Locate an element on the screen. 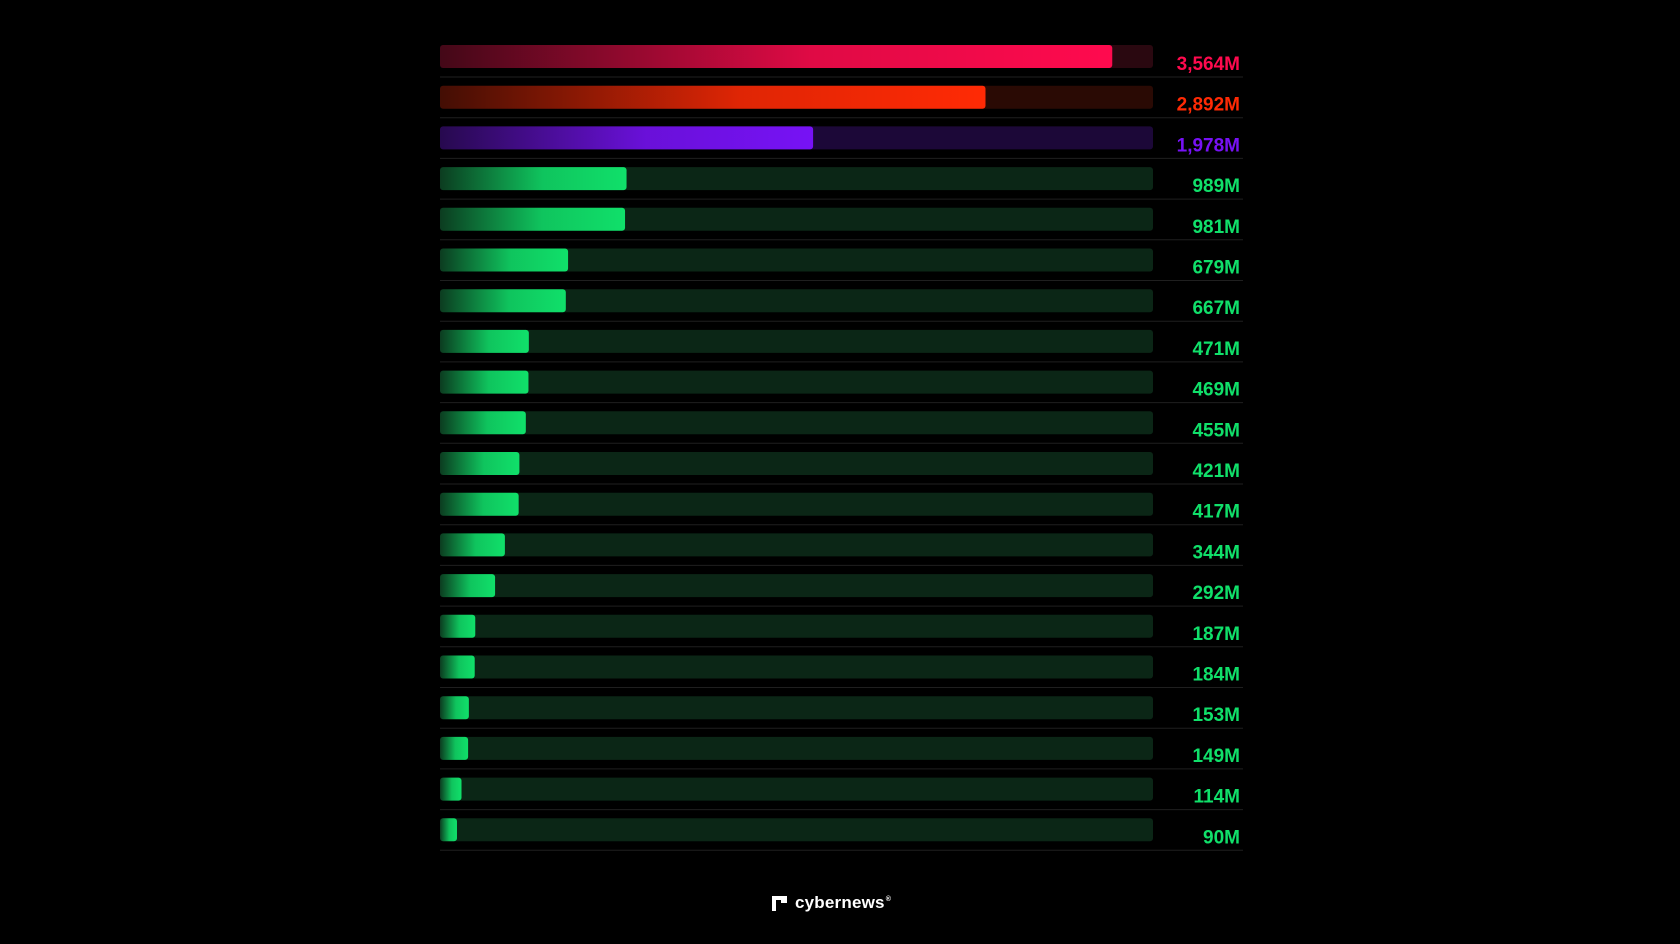  bar-value-label: 90M is located at coordinates (1221, 837).